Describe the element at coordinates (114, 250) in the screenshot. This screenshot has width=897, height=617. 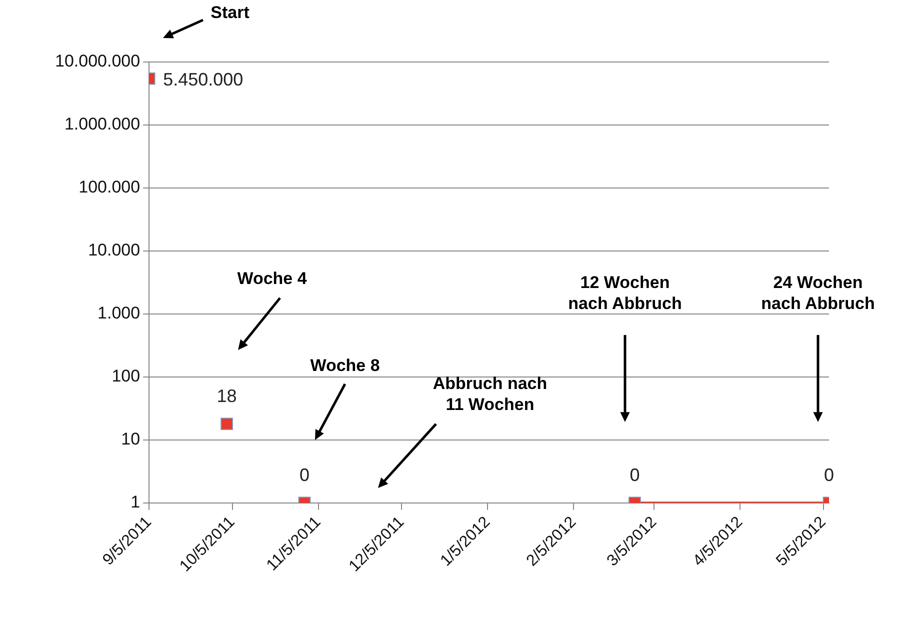
I see `y-tick-label: 10.000` at that location.